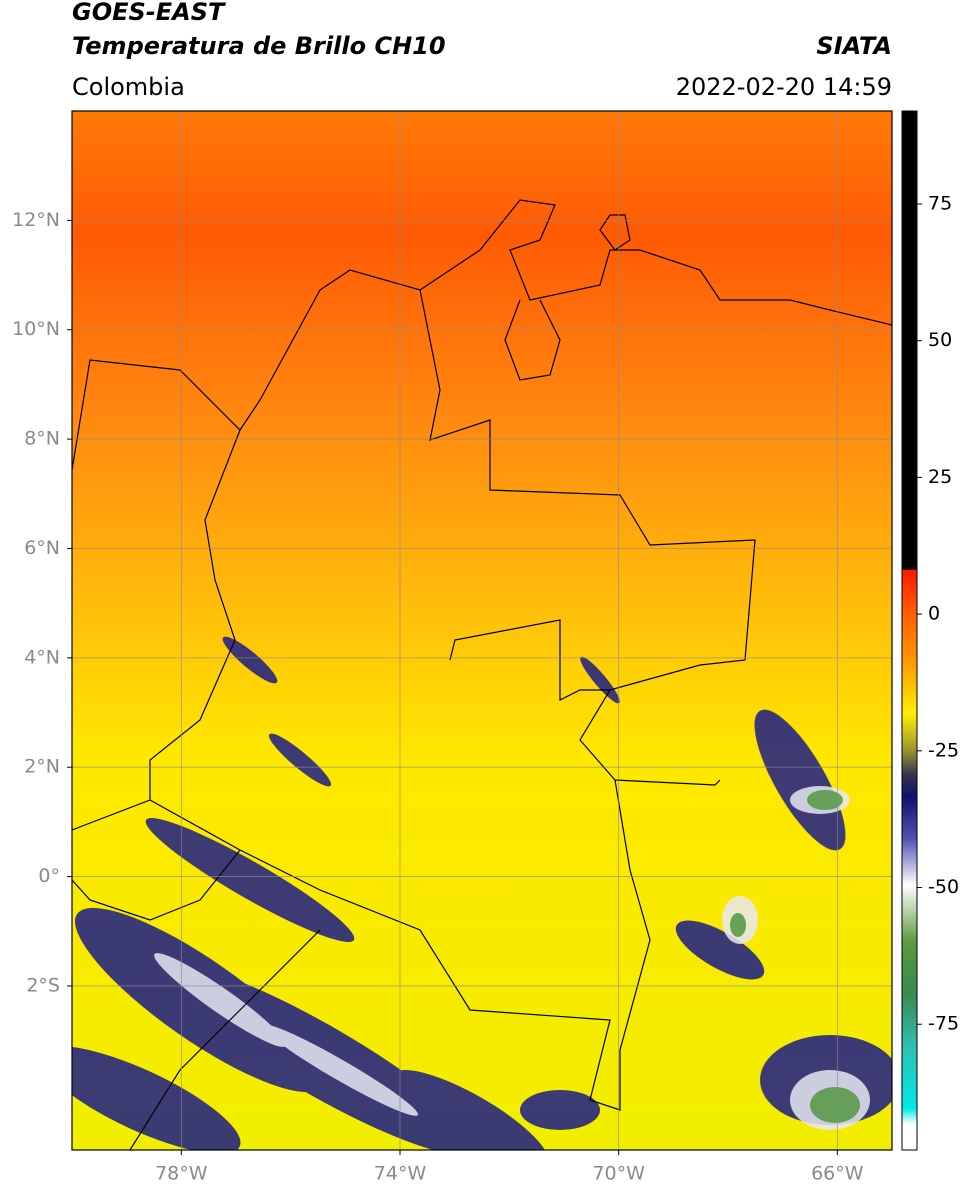 The width and height of the screenshot is (966, 1190). What do you see at coordinates (42, 657) in the screenshot?
I see `lat-tick-label: 4°N` at bounding box center [42, 657].